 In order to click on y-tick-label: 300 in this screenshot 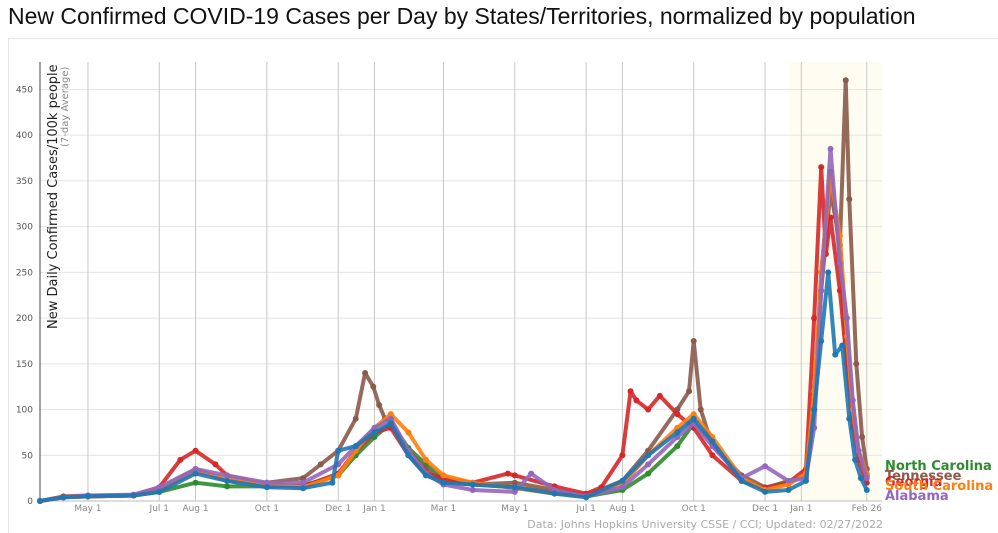, I will do `click(24, 228)`.